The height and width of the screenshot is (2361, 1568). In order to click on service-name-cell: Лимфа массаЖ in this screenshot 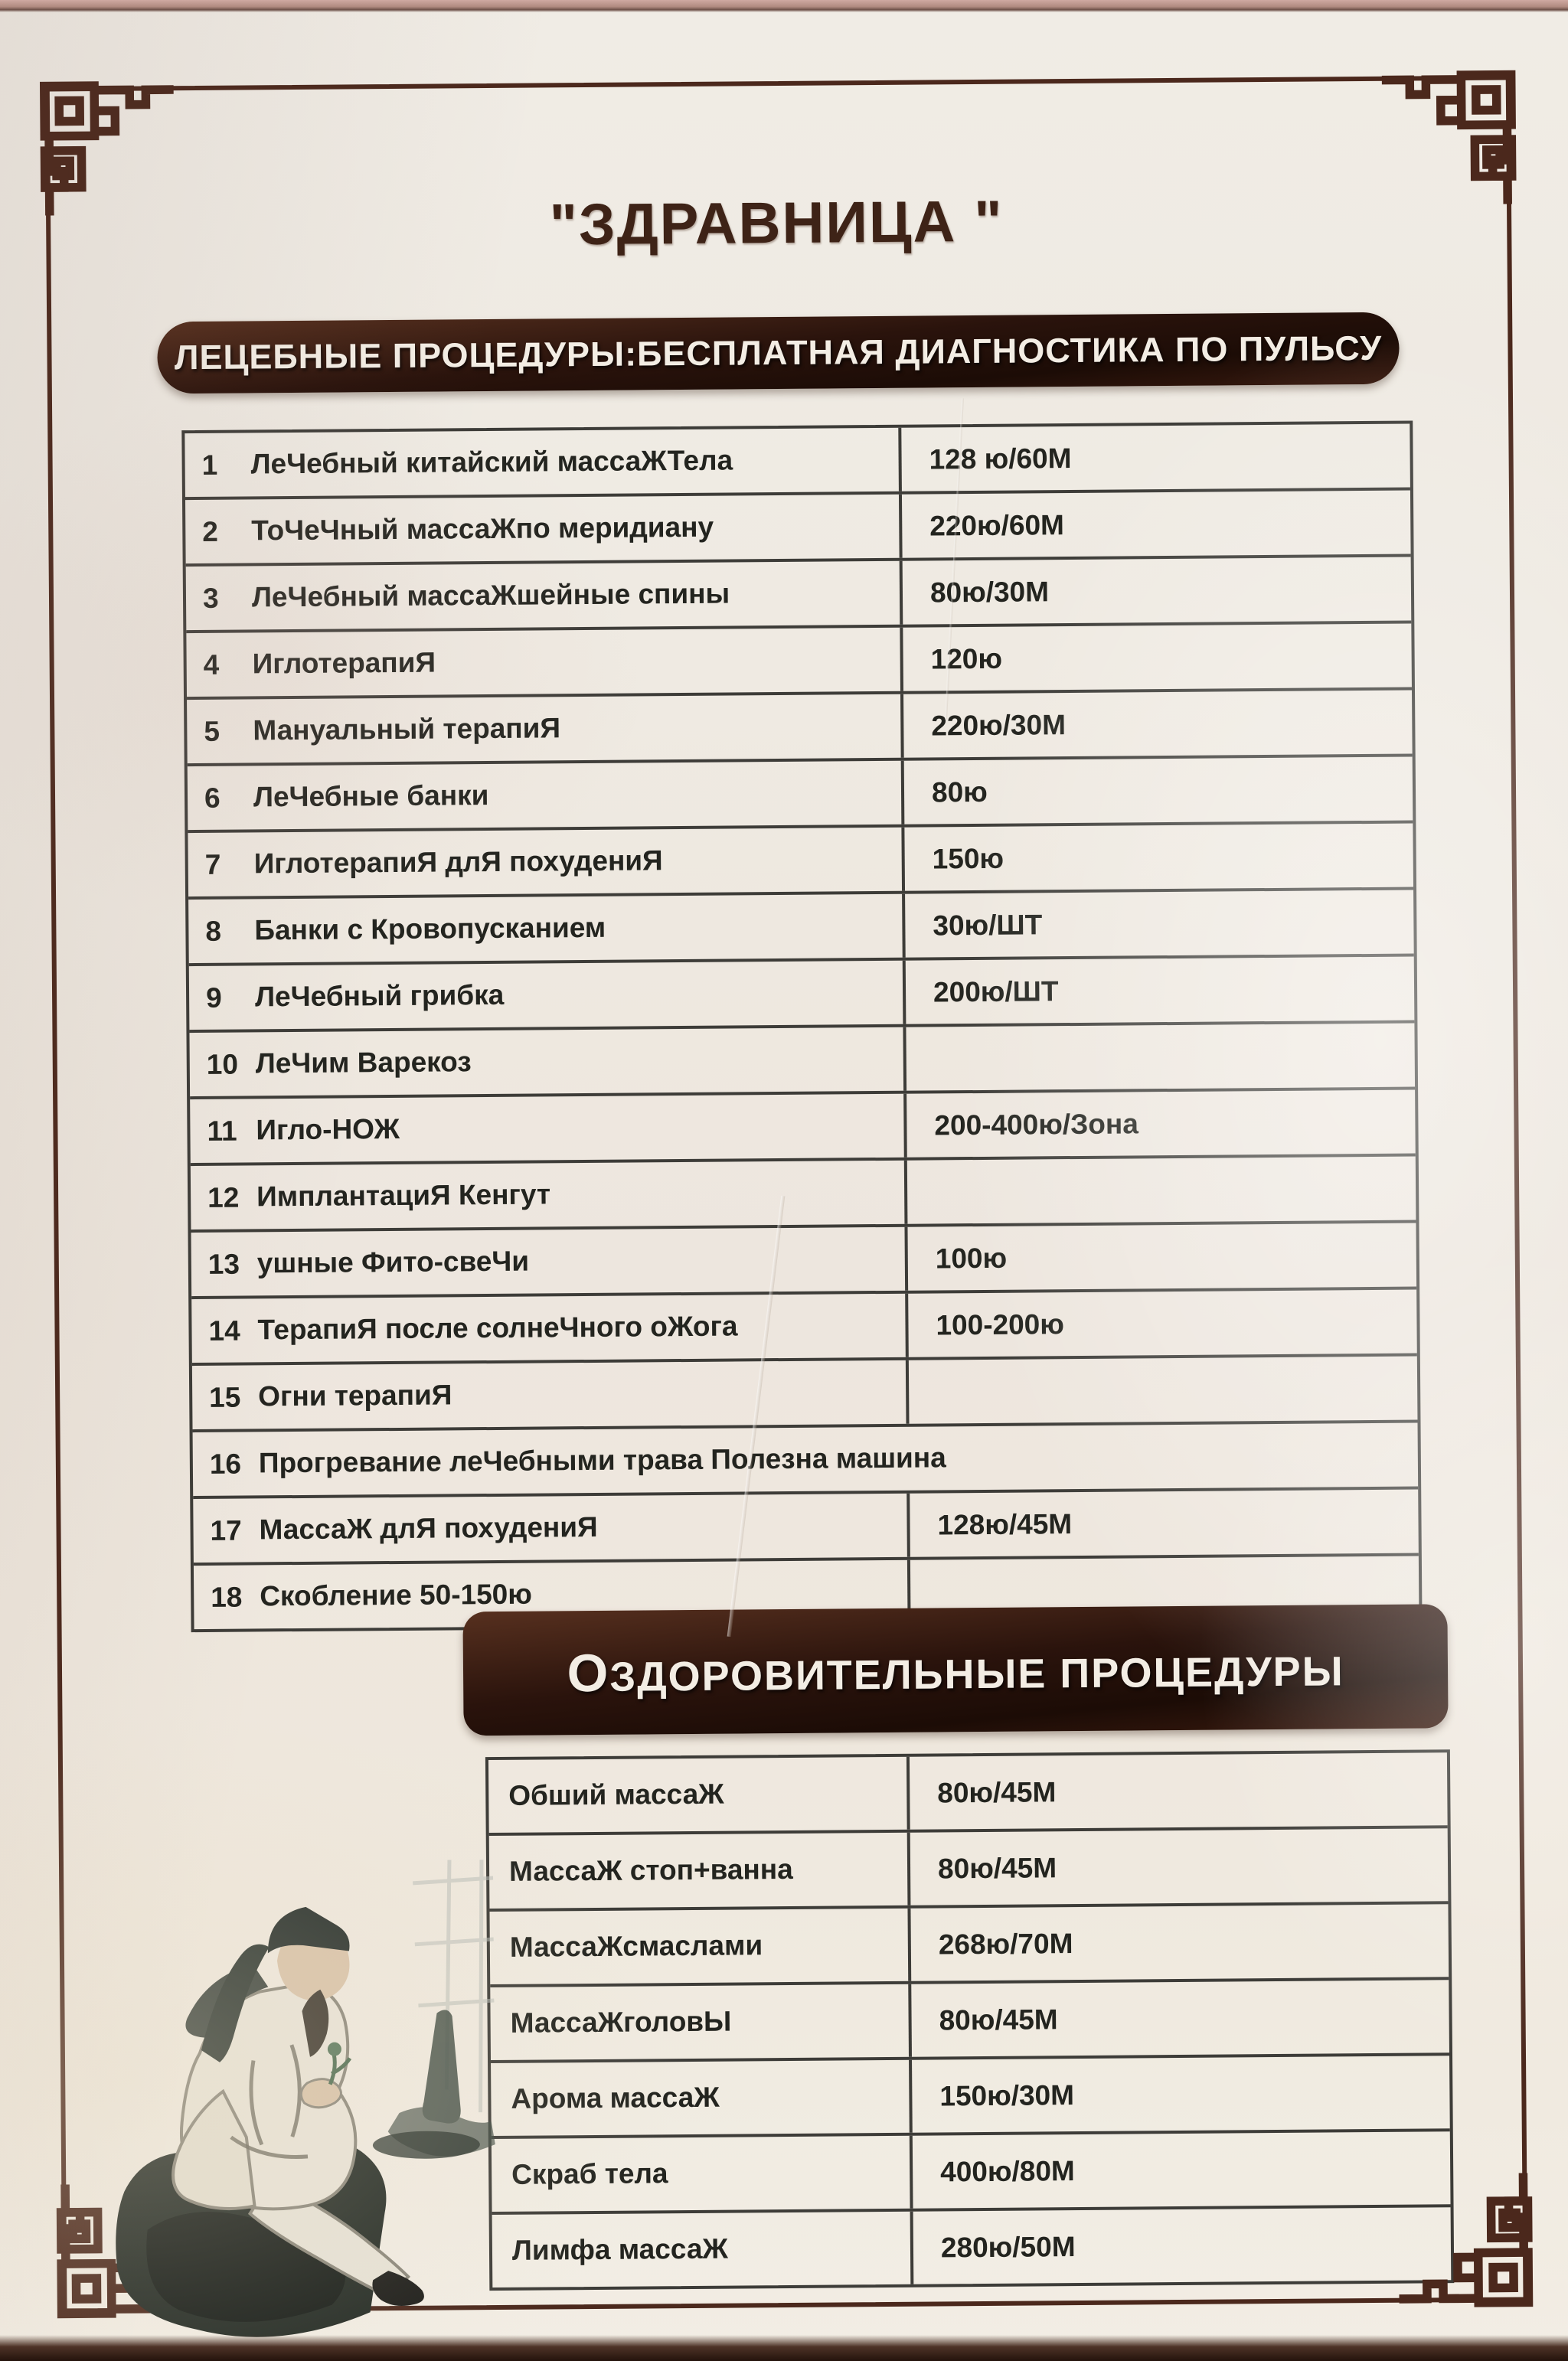, I will do `click(701, 2250)`.